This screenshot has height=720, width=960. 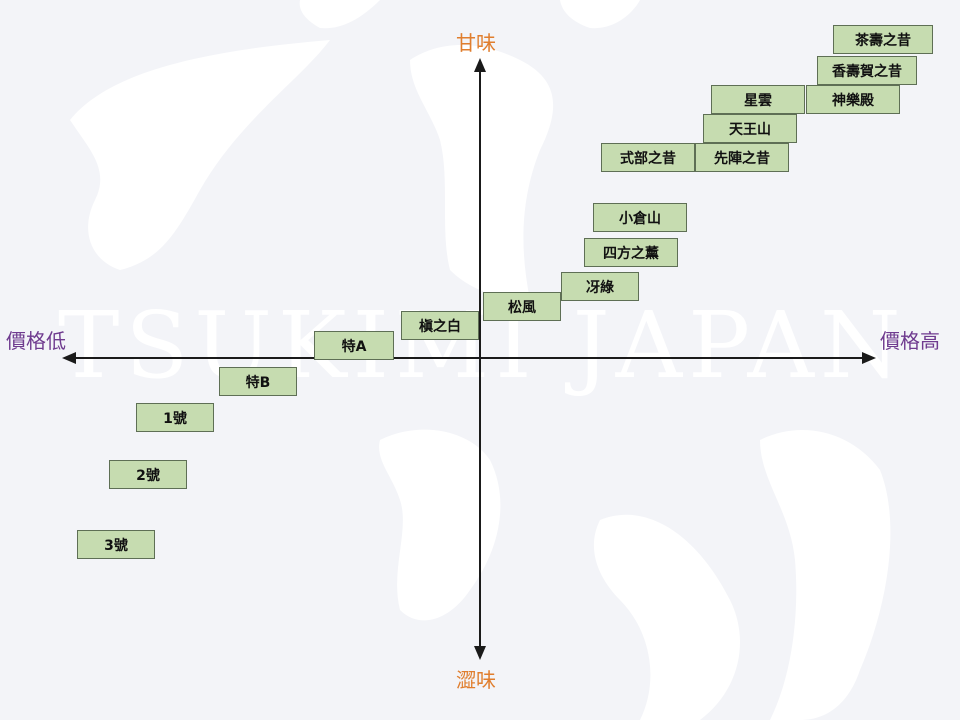 I want to click on product-box-xiangshouhe: 香壽賀之昔, so click(x=867, y=70).